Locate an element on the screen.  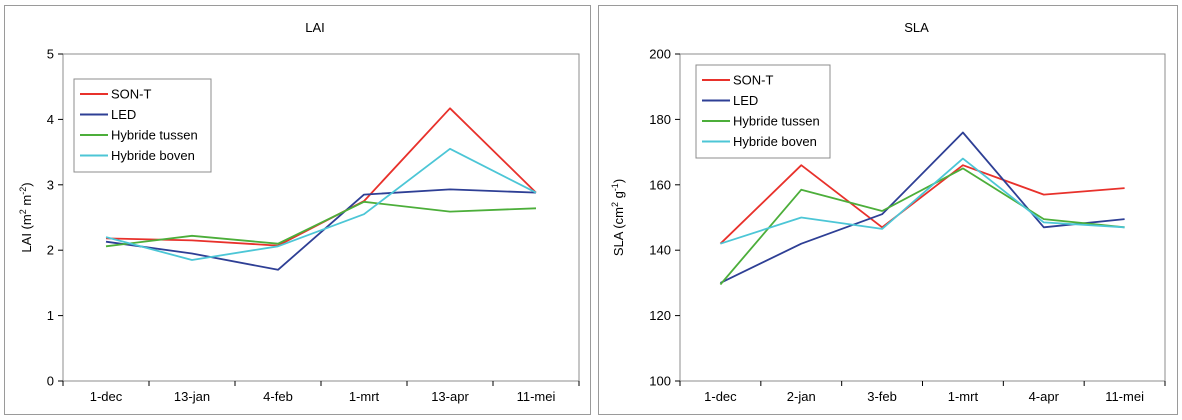
y-tick-label: 1 is located at coordinates (50, 315).